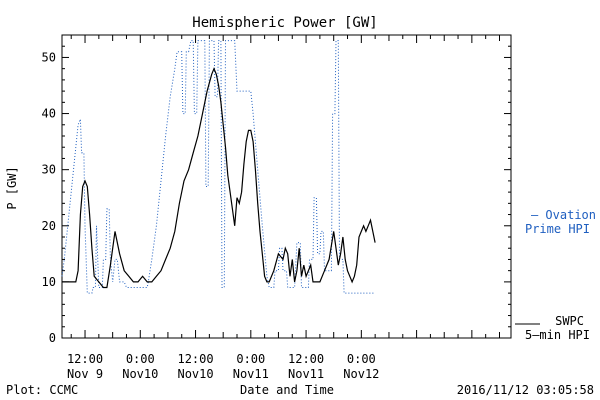  I want to click on y-tick-label: 50, so click(49, 57).